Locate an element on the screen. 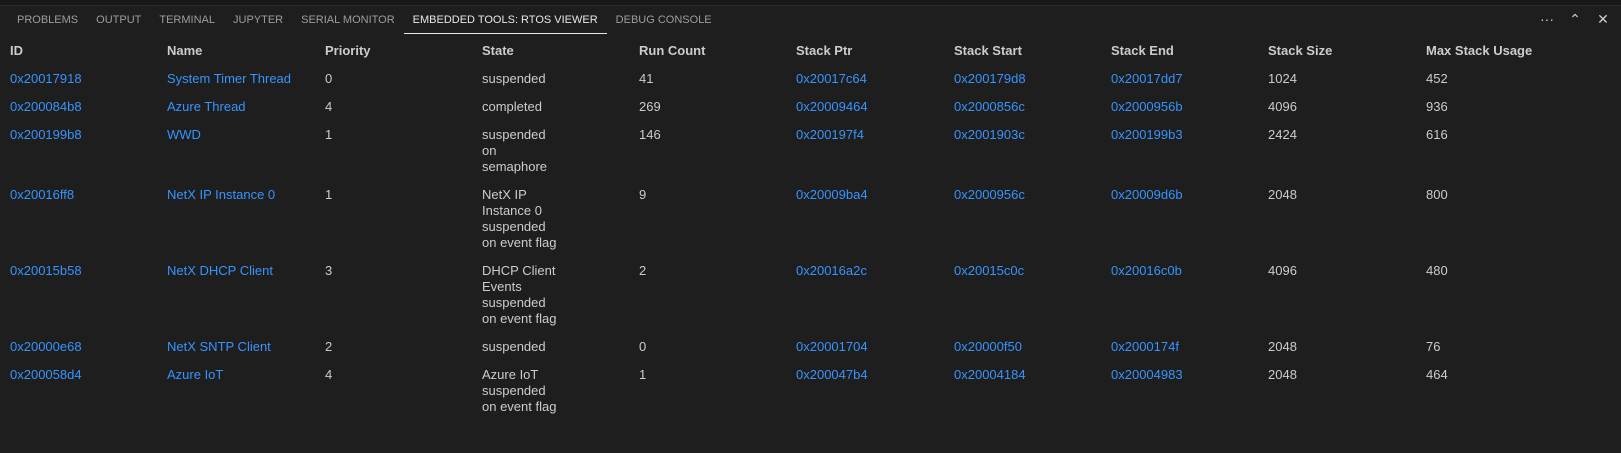 The image size is (1621, 453). panel-actions: ··· ⌃ ✕ is located at coordinates (1575, 19).